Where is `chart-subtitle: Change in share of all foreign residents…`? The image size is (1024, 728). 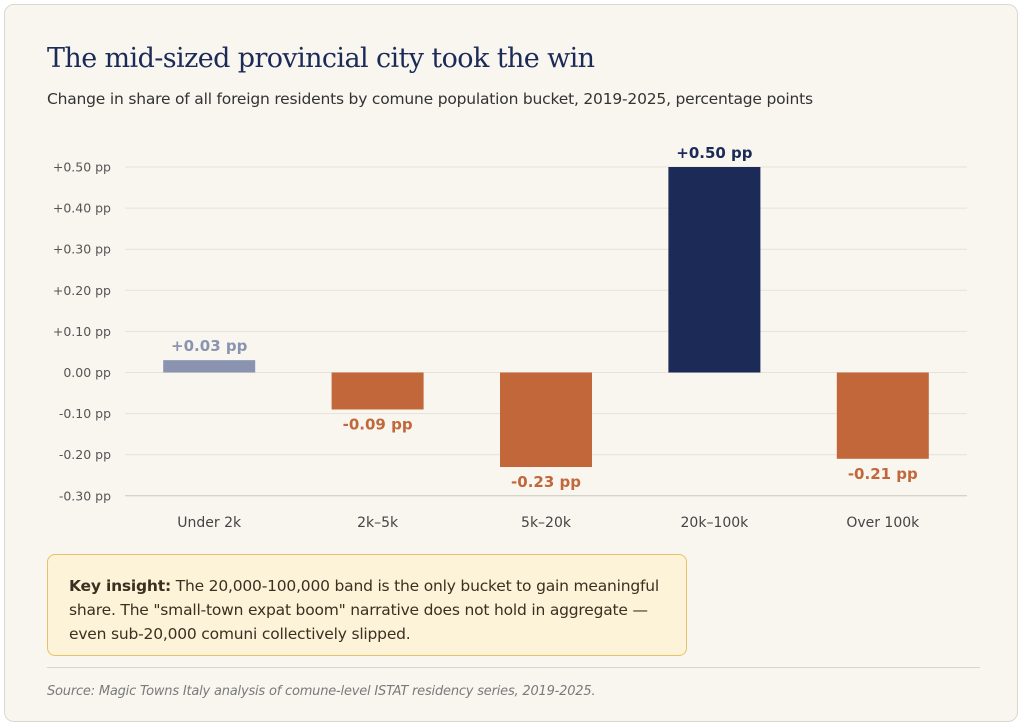 chart-subtitle: Change in share of all foreign residents… is located at coordinates (430, 99).